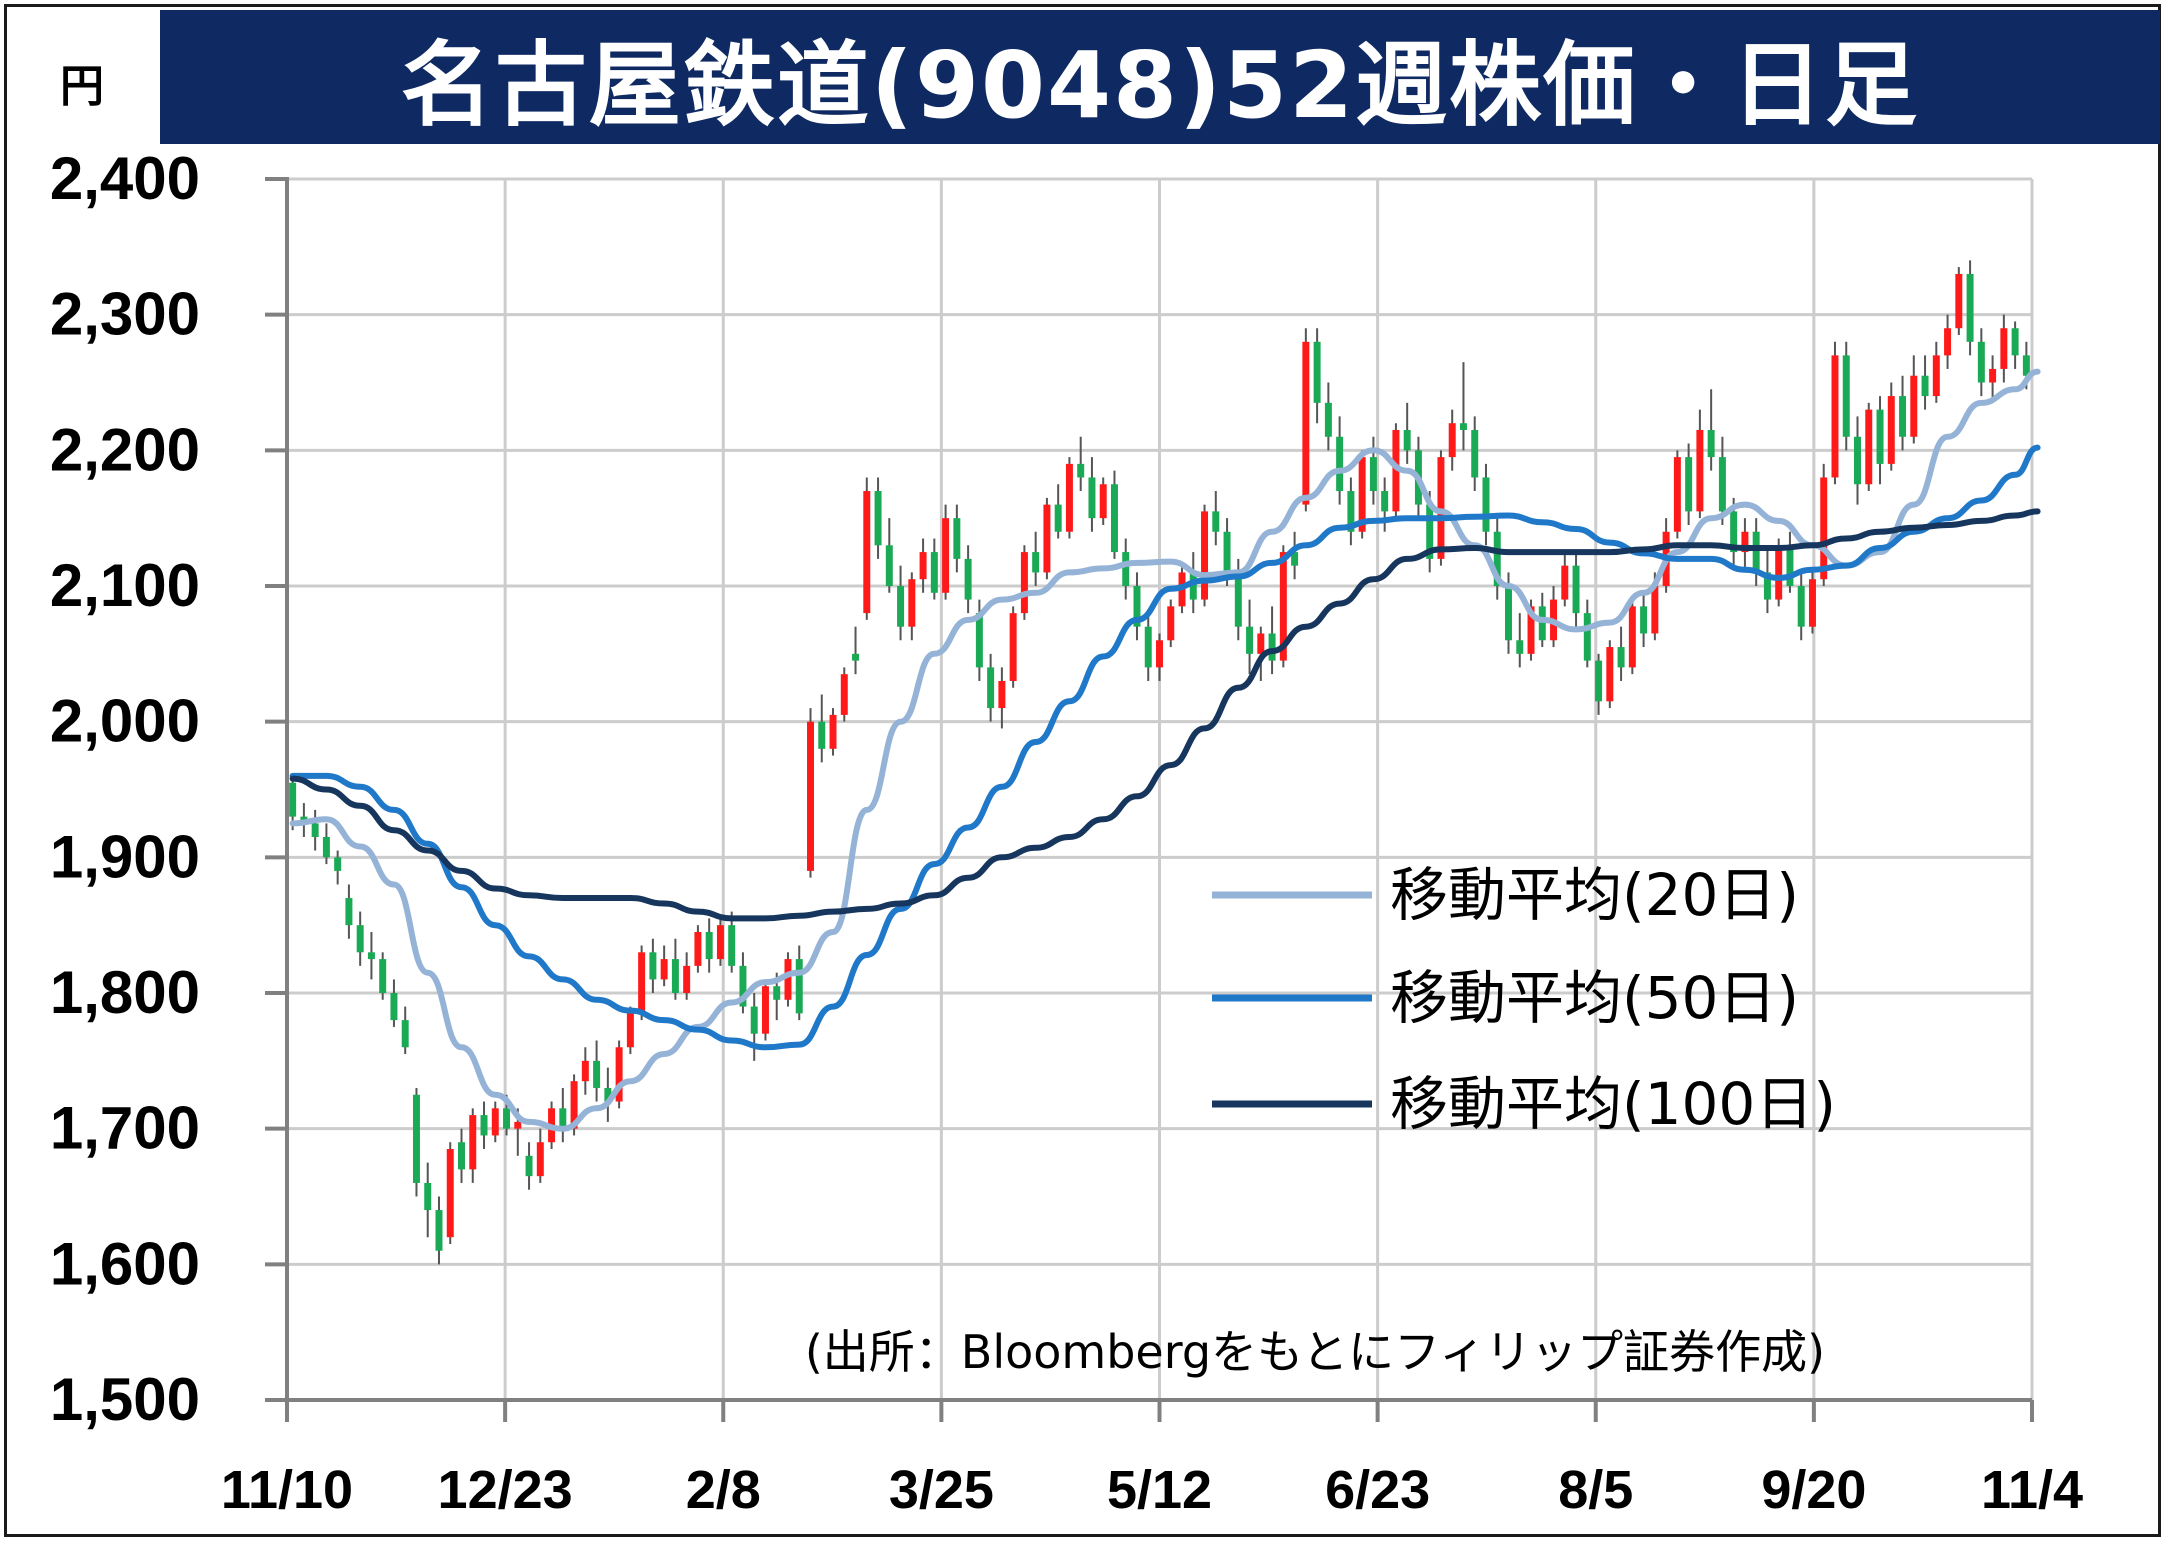 The width and height of the screenshot is (2167, 1541). Describe the element at coordinates (1377, 1490) in the screenshot. I see `x-tick-label: 6/23` at that location.